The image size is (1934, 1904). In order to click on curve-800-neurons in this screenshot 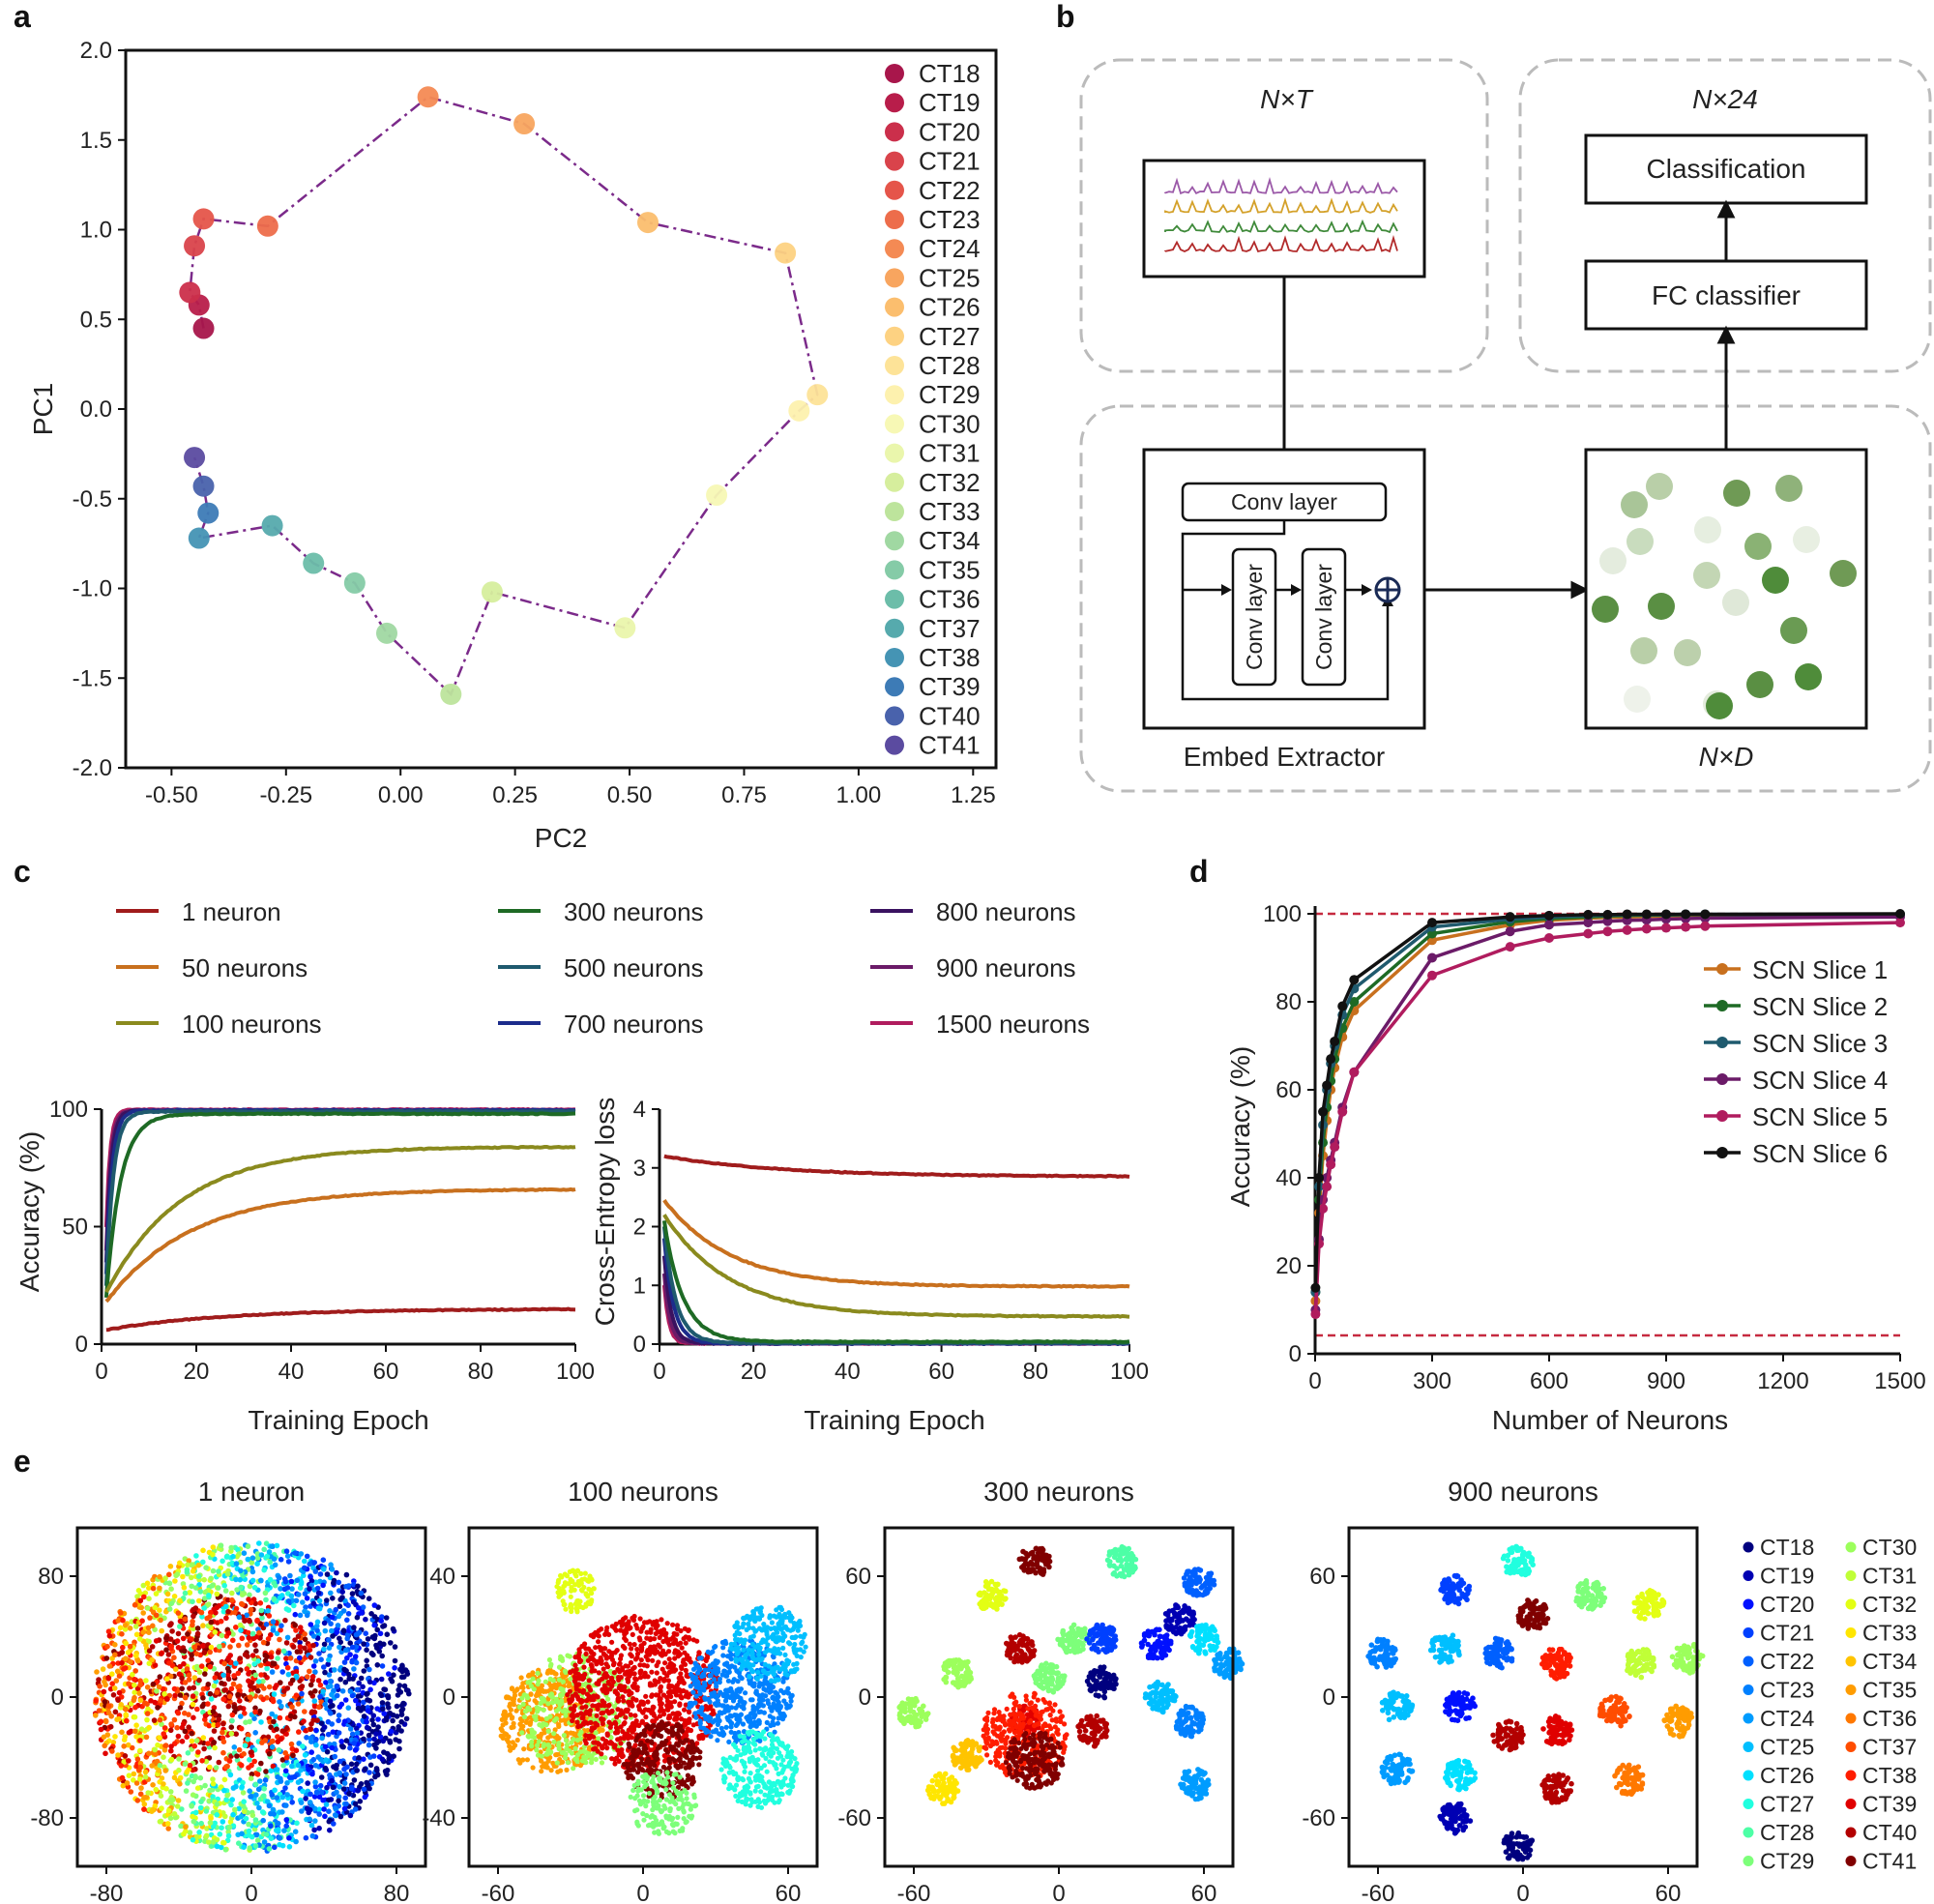, I will do `click(895, 1301)`.